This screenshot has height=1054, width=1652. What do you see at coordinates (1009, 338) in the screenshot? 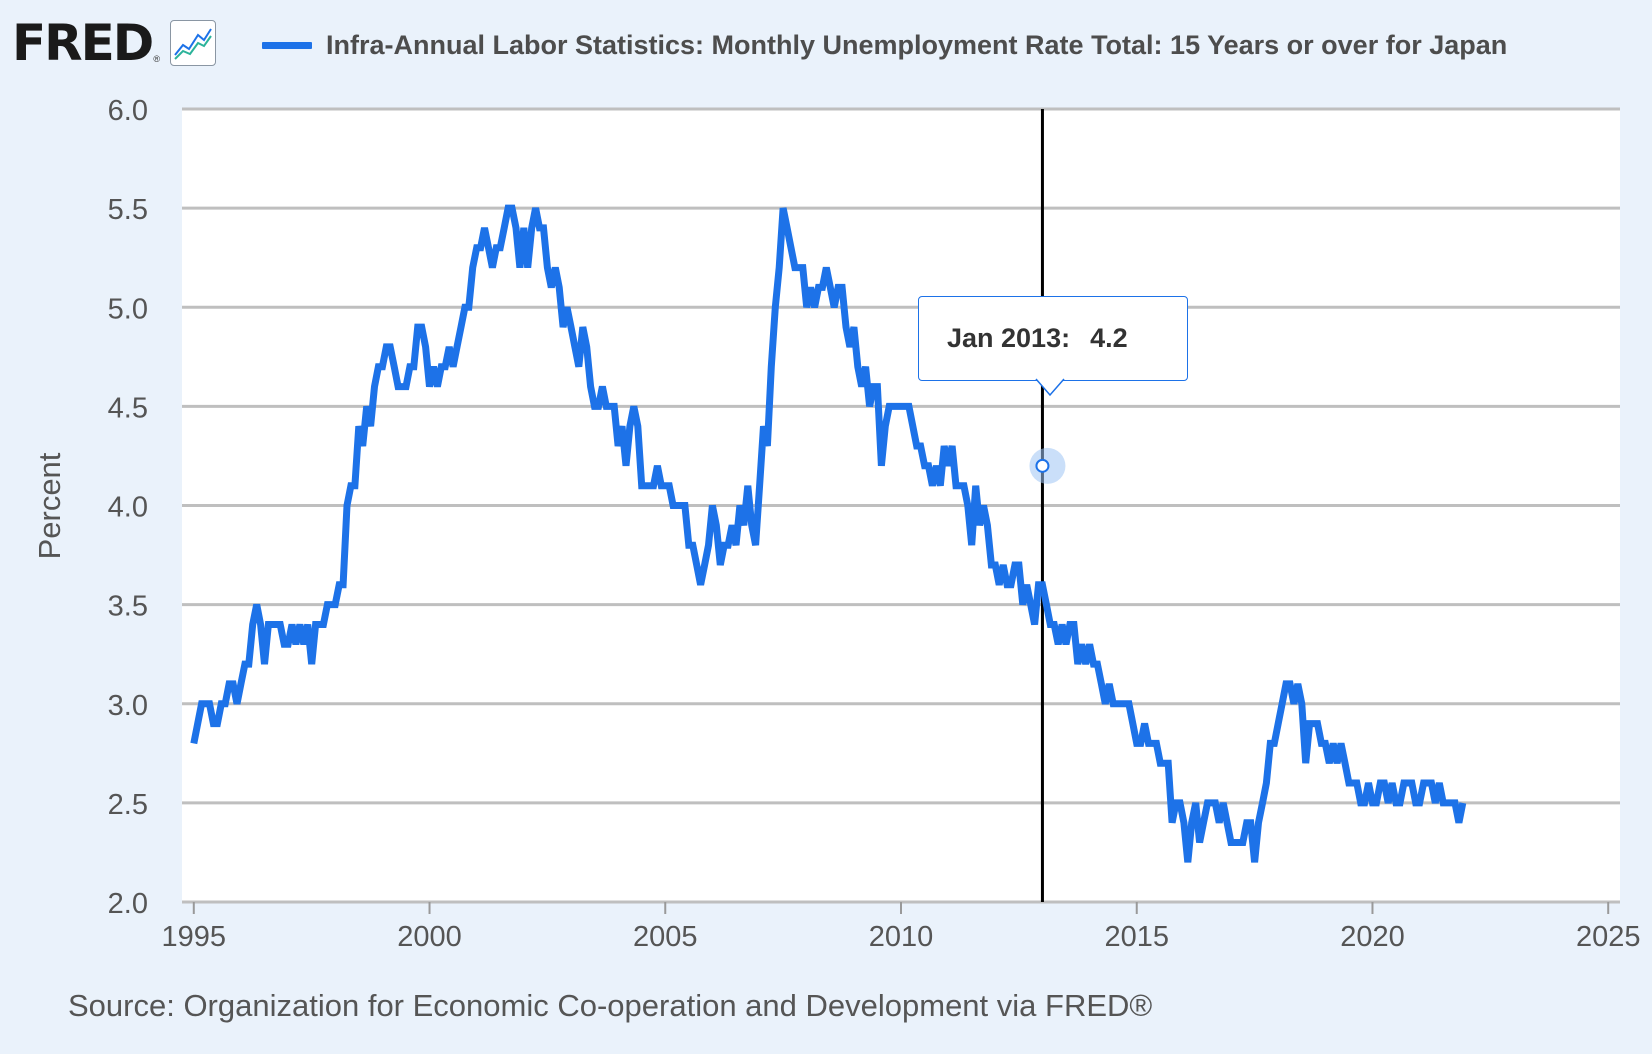
I see `tooltip-date: Jan 2013:` at bounding box center [1009, 338].